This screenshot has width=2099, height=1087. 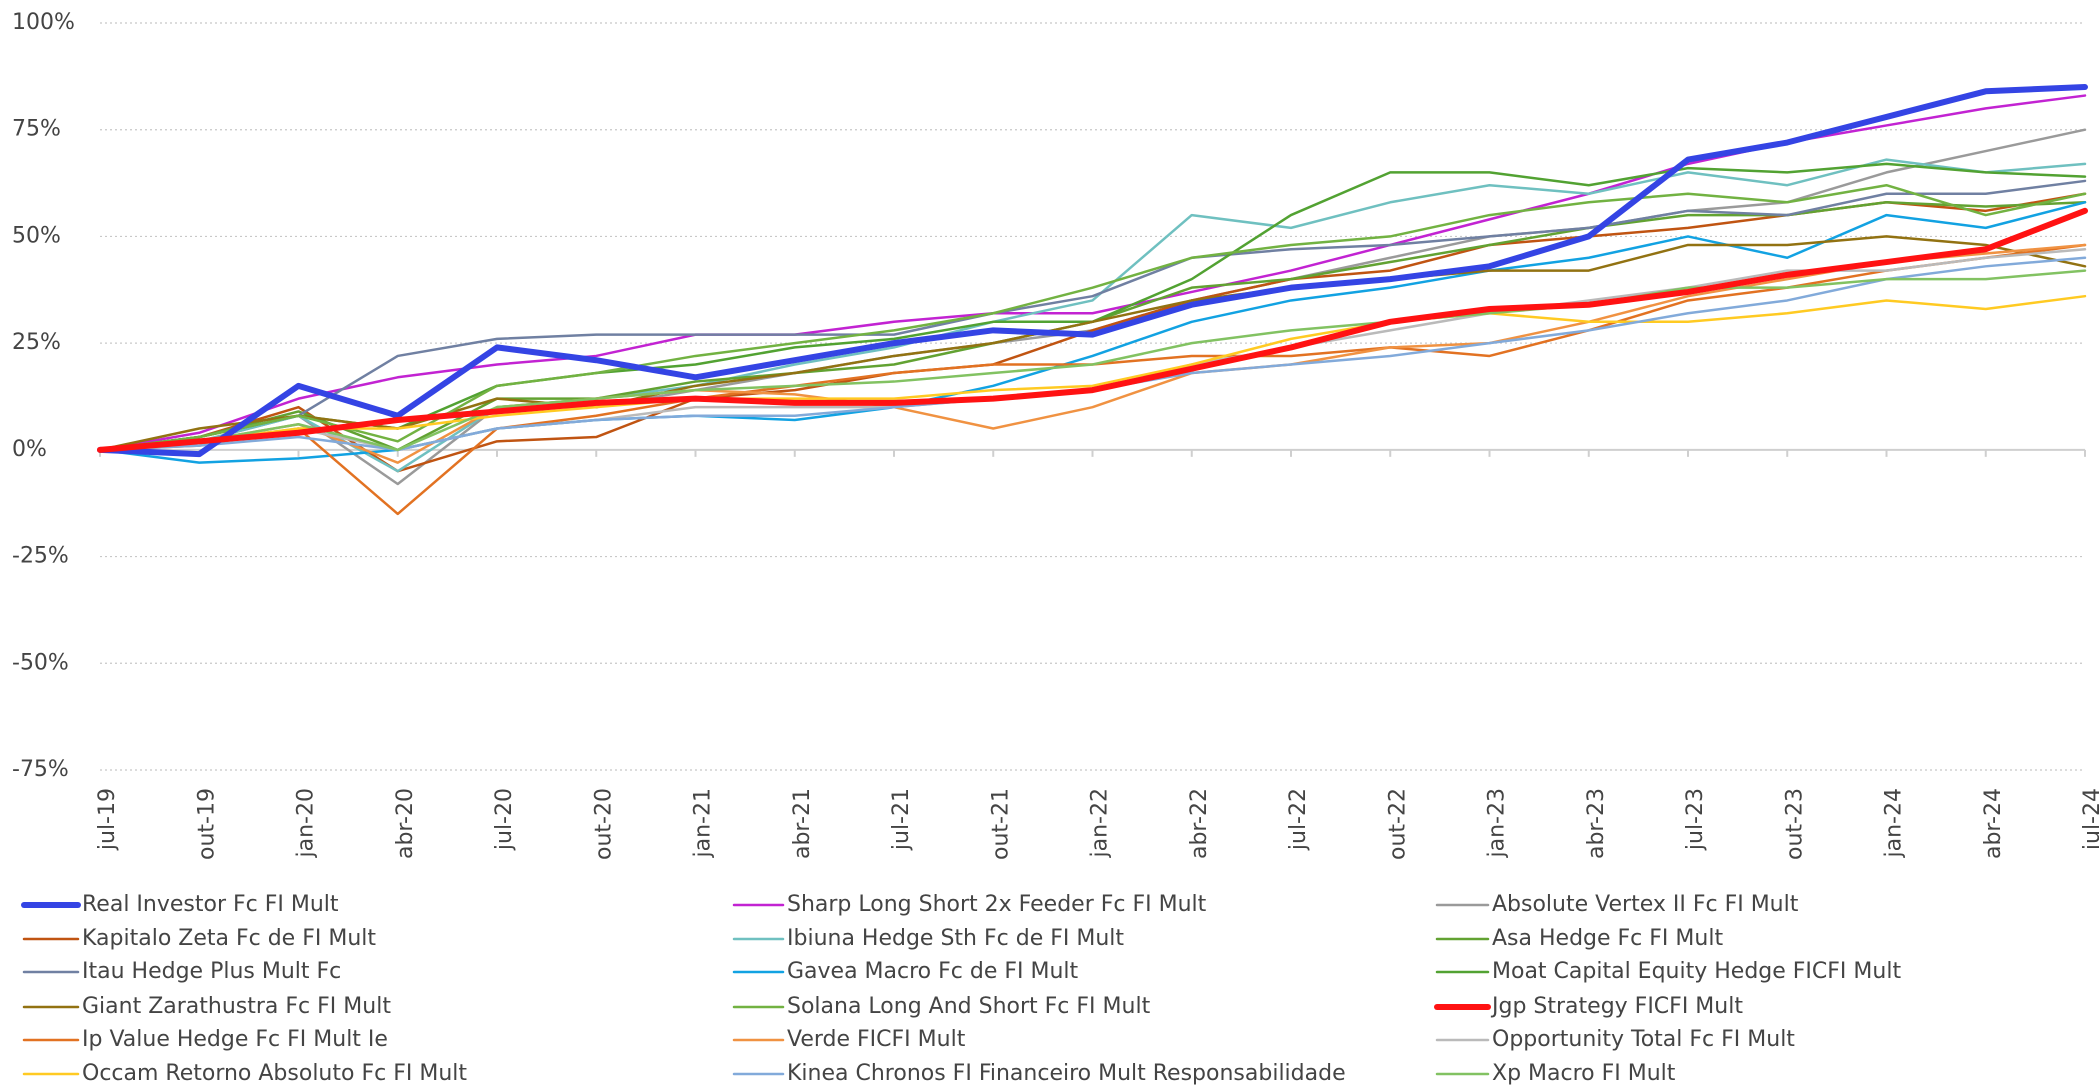 What do you see at coordinates (211, 971) in the screenshot?
I see `legend-label: Itau Hedge Plus Mult Fc` at bounding box center [211, 971].